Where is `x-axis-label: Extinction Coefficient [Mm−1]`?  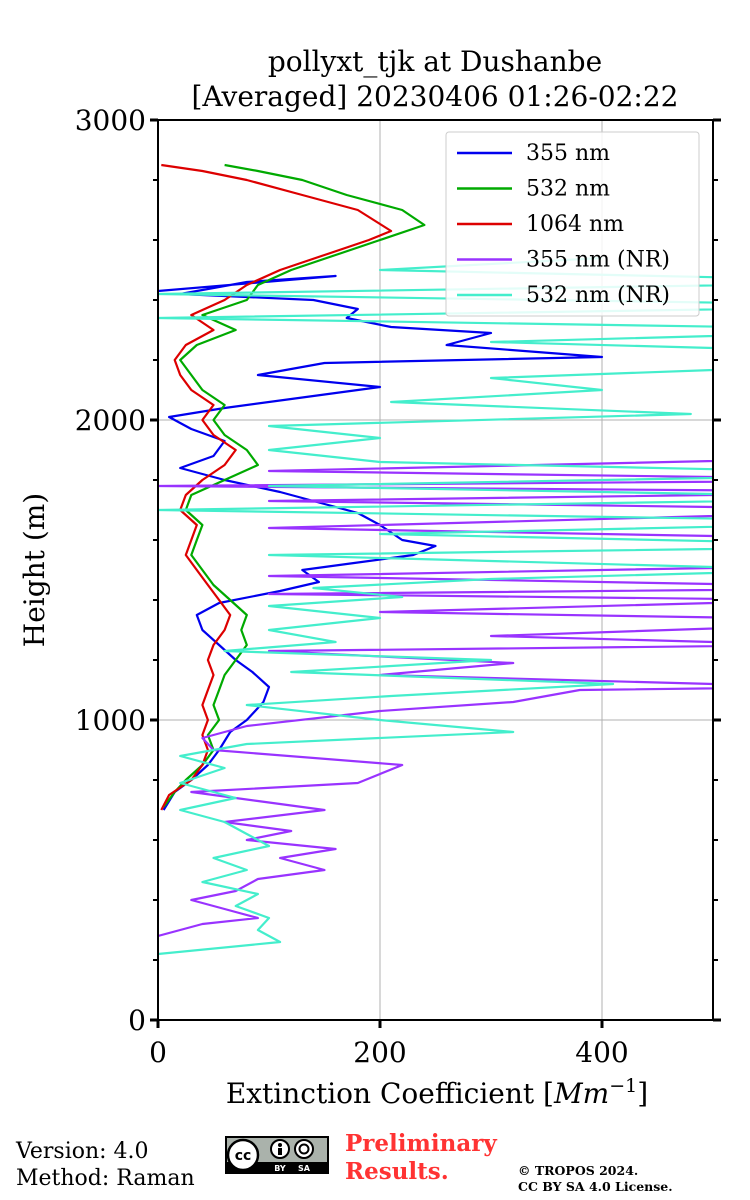
x-axis-label: Extinction Coefficient [Mm−1] is located at coordinates (437, 1092).